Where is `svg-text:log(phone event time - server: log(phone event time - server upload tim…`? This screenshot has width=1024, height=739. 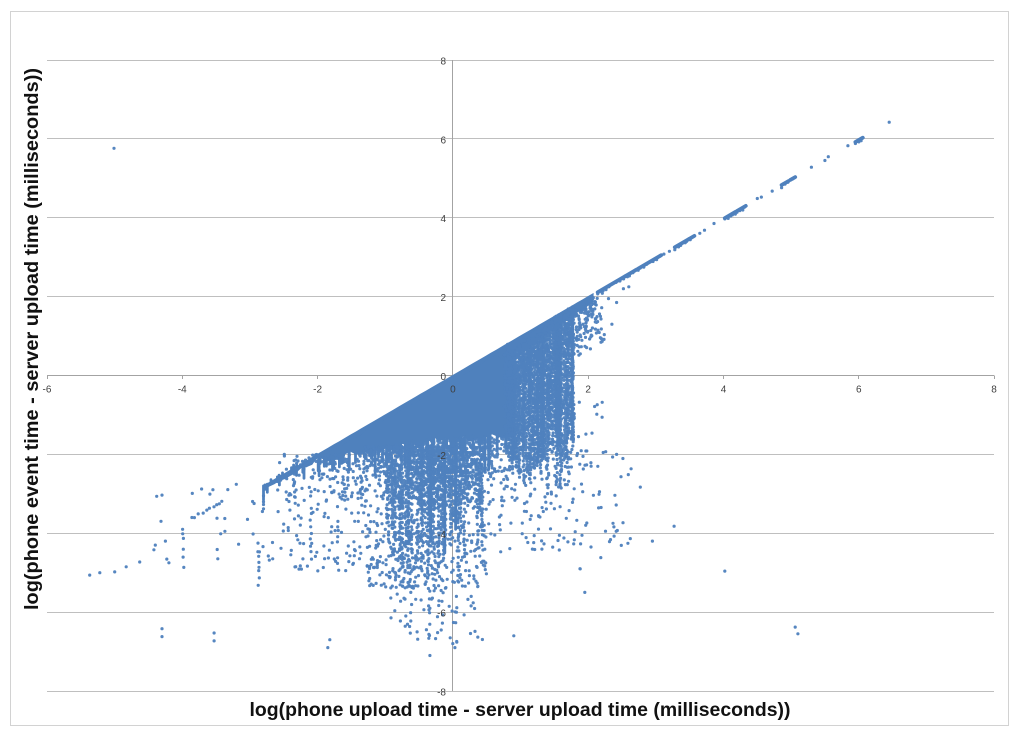 svg-text:log(phone event time - server: log(phone event time - server upload tim… is located at coordinates (32, 339).